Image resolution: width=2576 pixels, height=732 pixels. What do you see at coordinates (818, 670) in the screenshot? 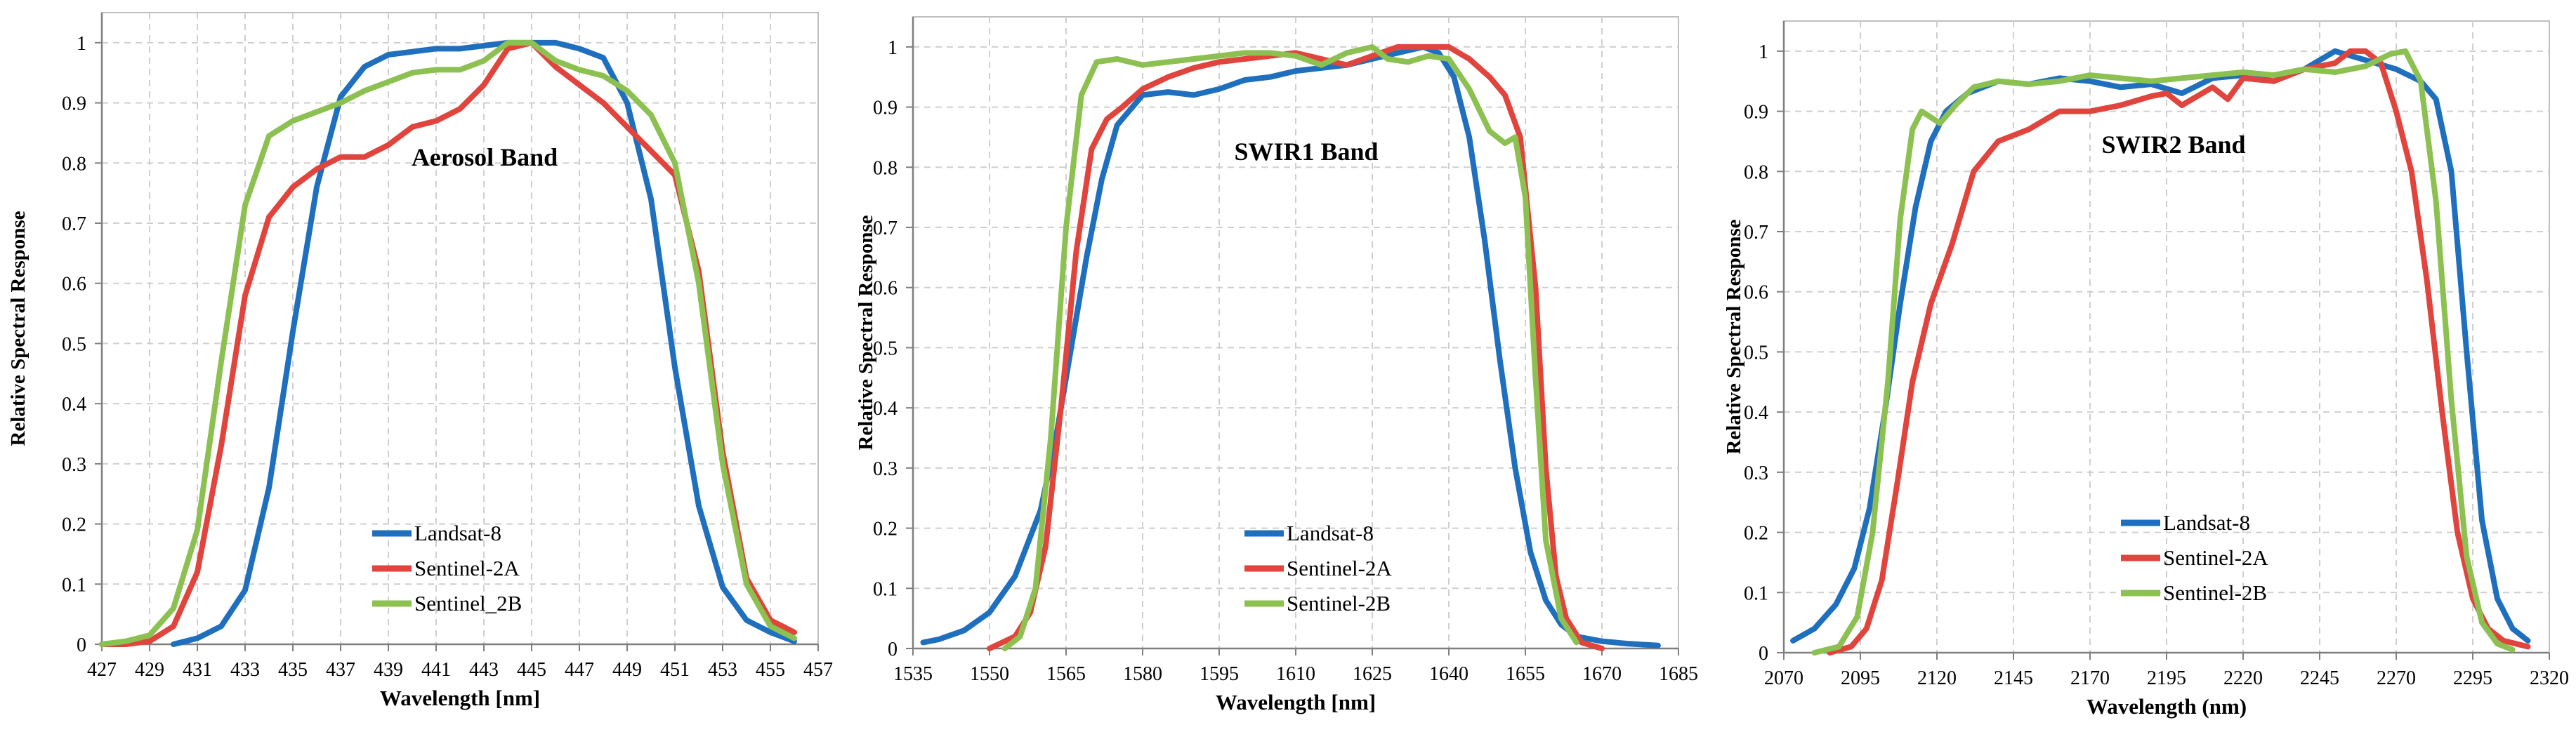
I see `x-tick-label: 457` at bounding box center [818, 670].